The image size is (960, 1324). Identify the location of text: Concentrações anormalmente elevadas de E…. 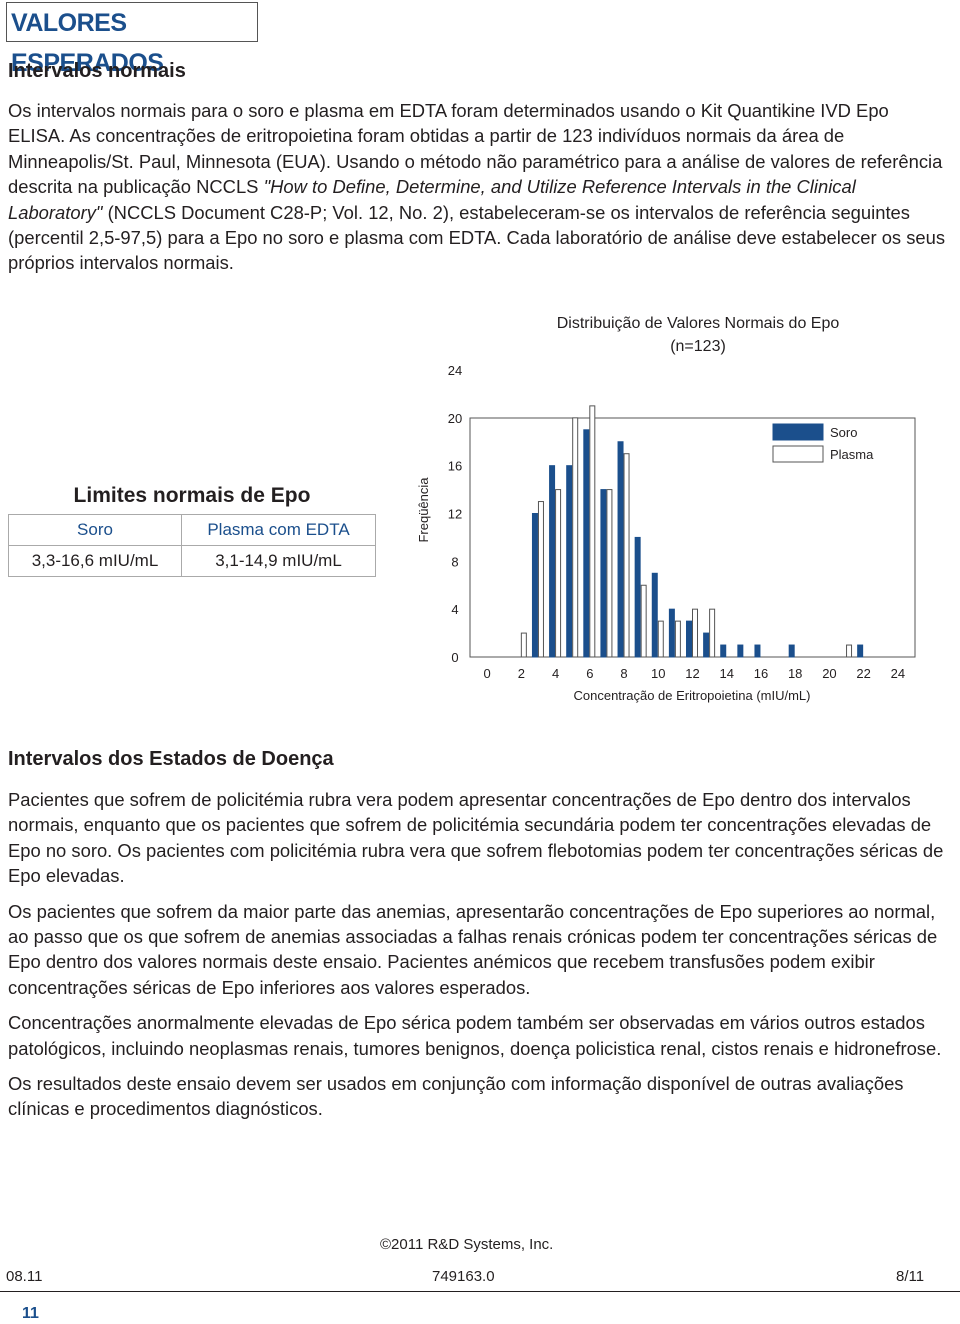
(475, 1035).